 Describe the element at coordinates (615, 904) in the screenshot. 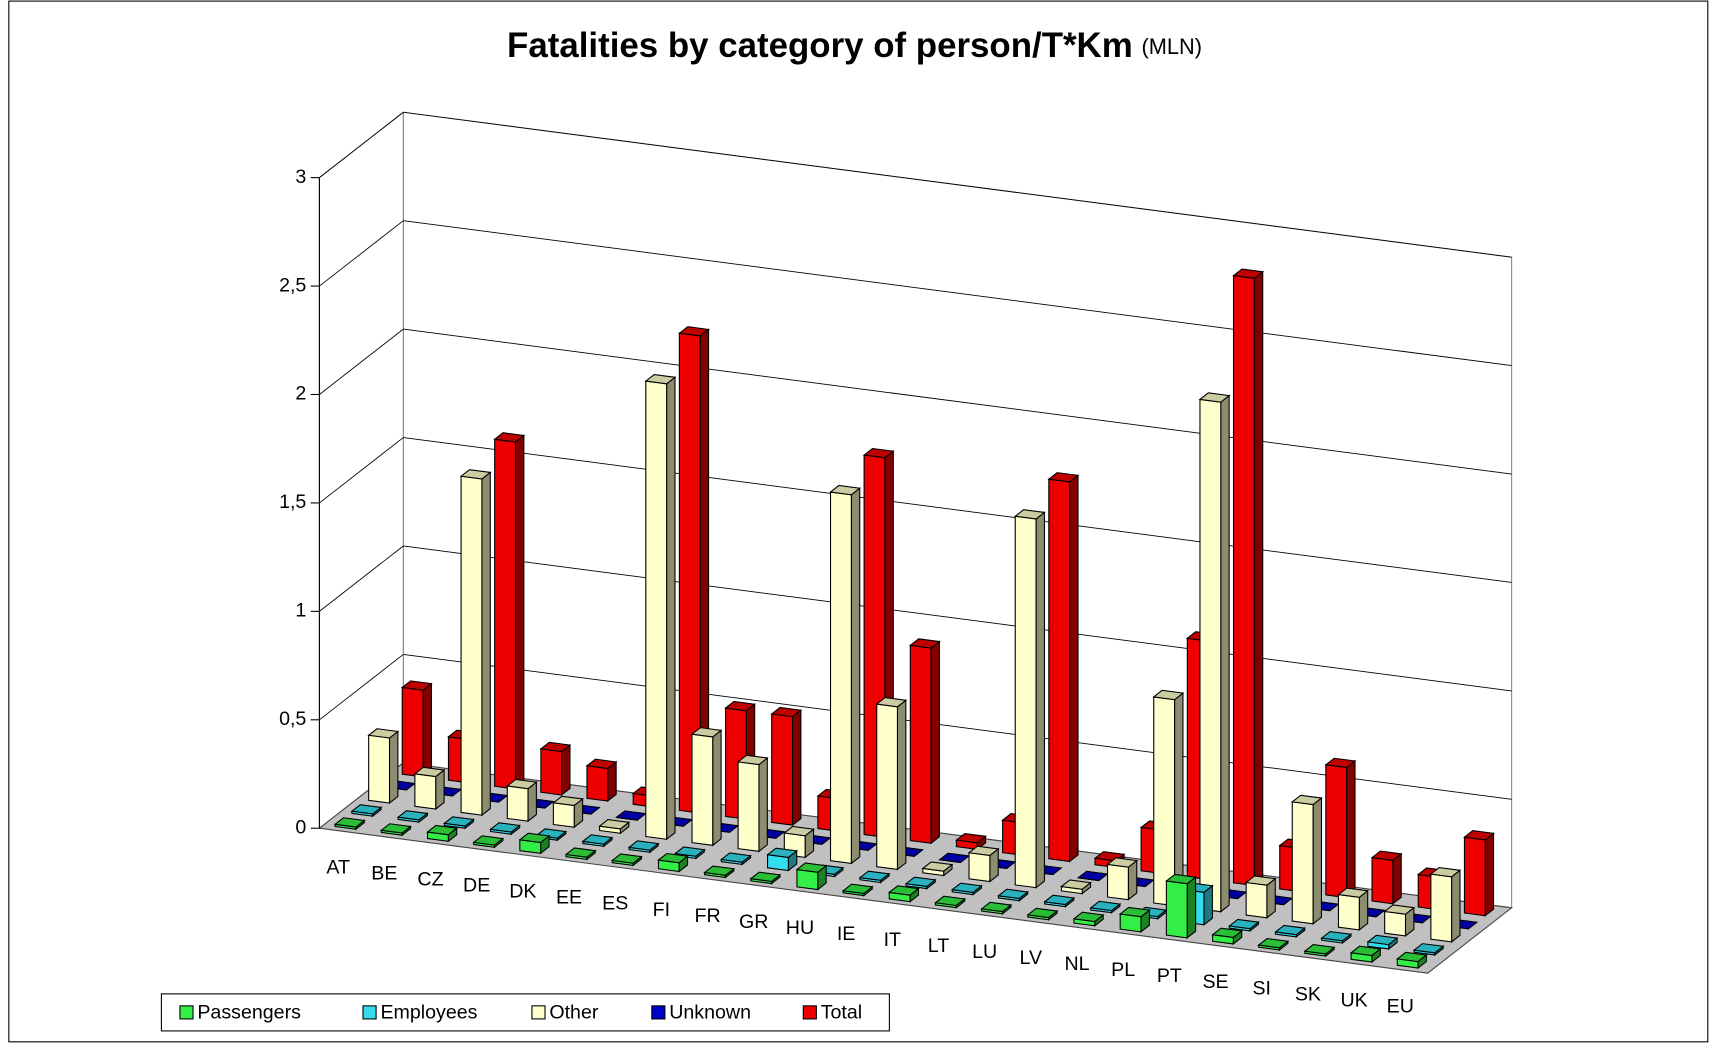

I see `x-tick-label: ES` at that location.